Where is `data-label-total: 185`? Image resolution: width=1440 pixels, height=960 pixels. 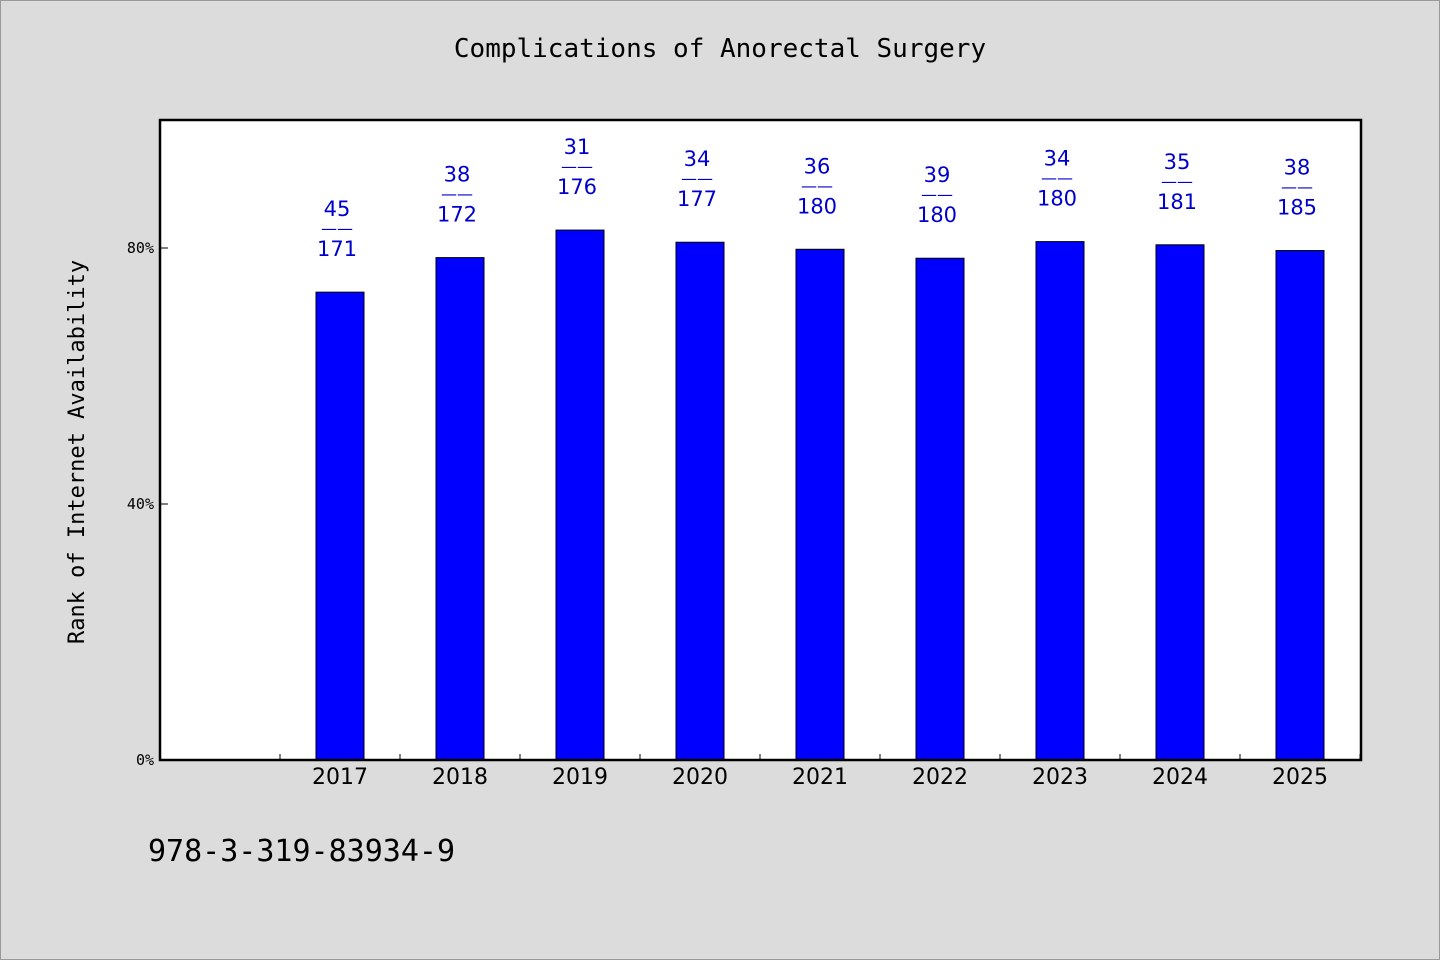 data-label-total: 185 is located at coordinates (1297, 208).